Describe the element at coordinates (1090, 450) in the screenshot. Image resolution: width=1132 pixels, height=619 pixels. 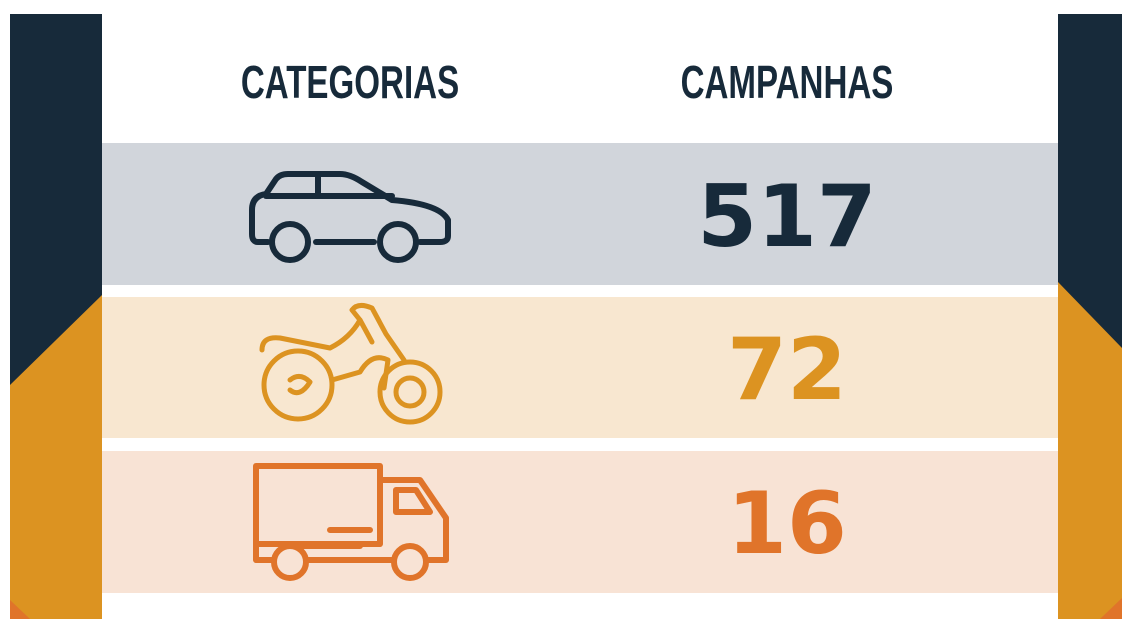
I see `right-accent` at that location.